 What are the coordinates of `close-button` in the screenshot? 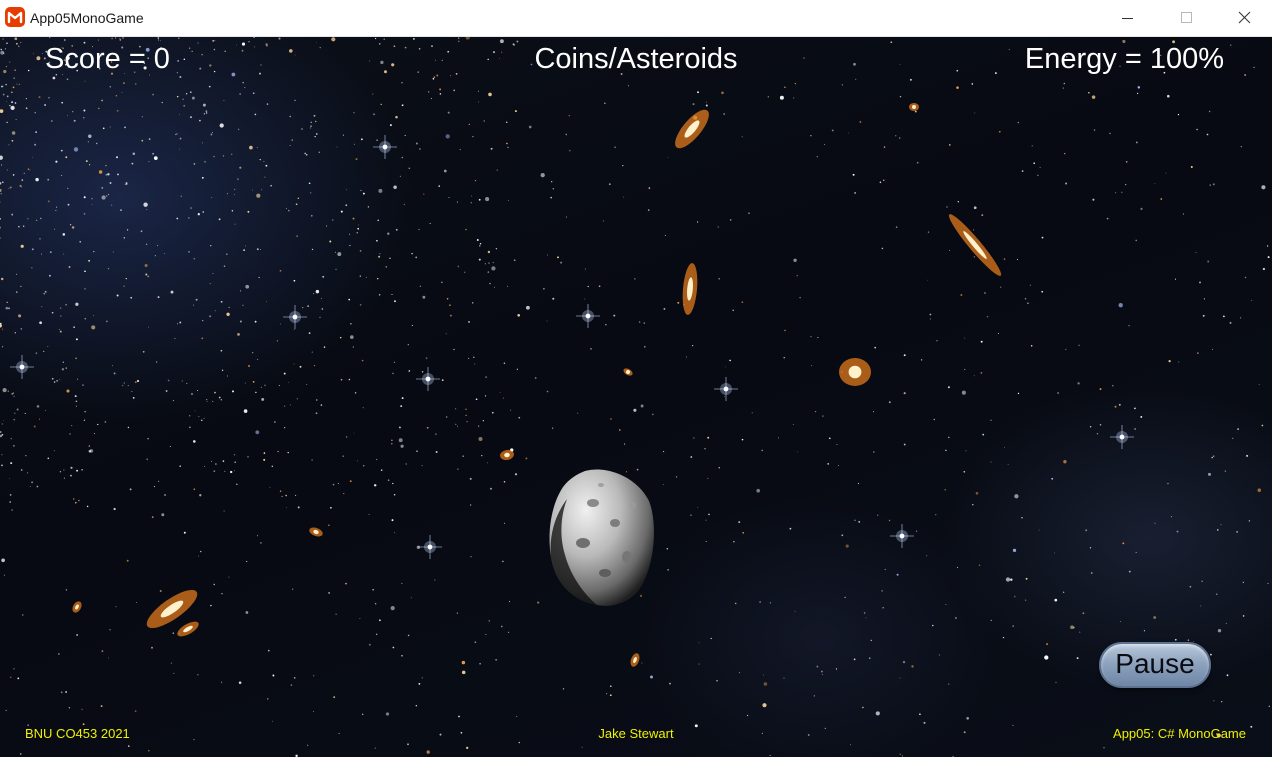 It's located at (1243, 18).